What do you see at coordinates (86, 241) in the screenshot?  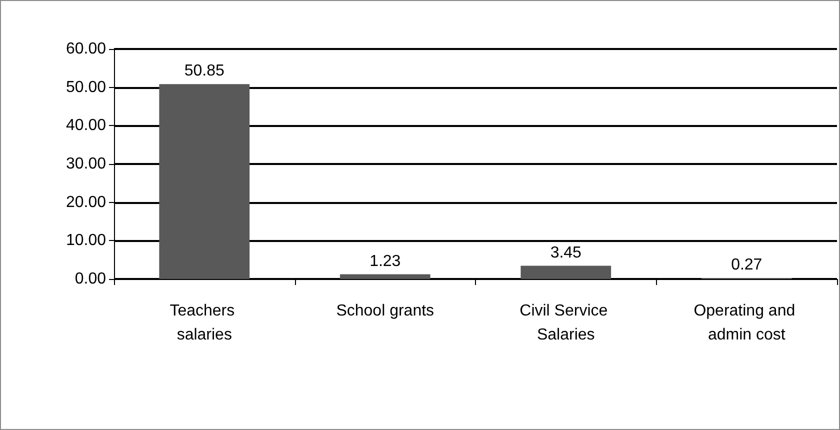 I see `y-tick-label: 10.00` at bounding box center [86, 241].